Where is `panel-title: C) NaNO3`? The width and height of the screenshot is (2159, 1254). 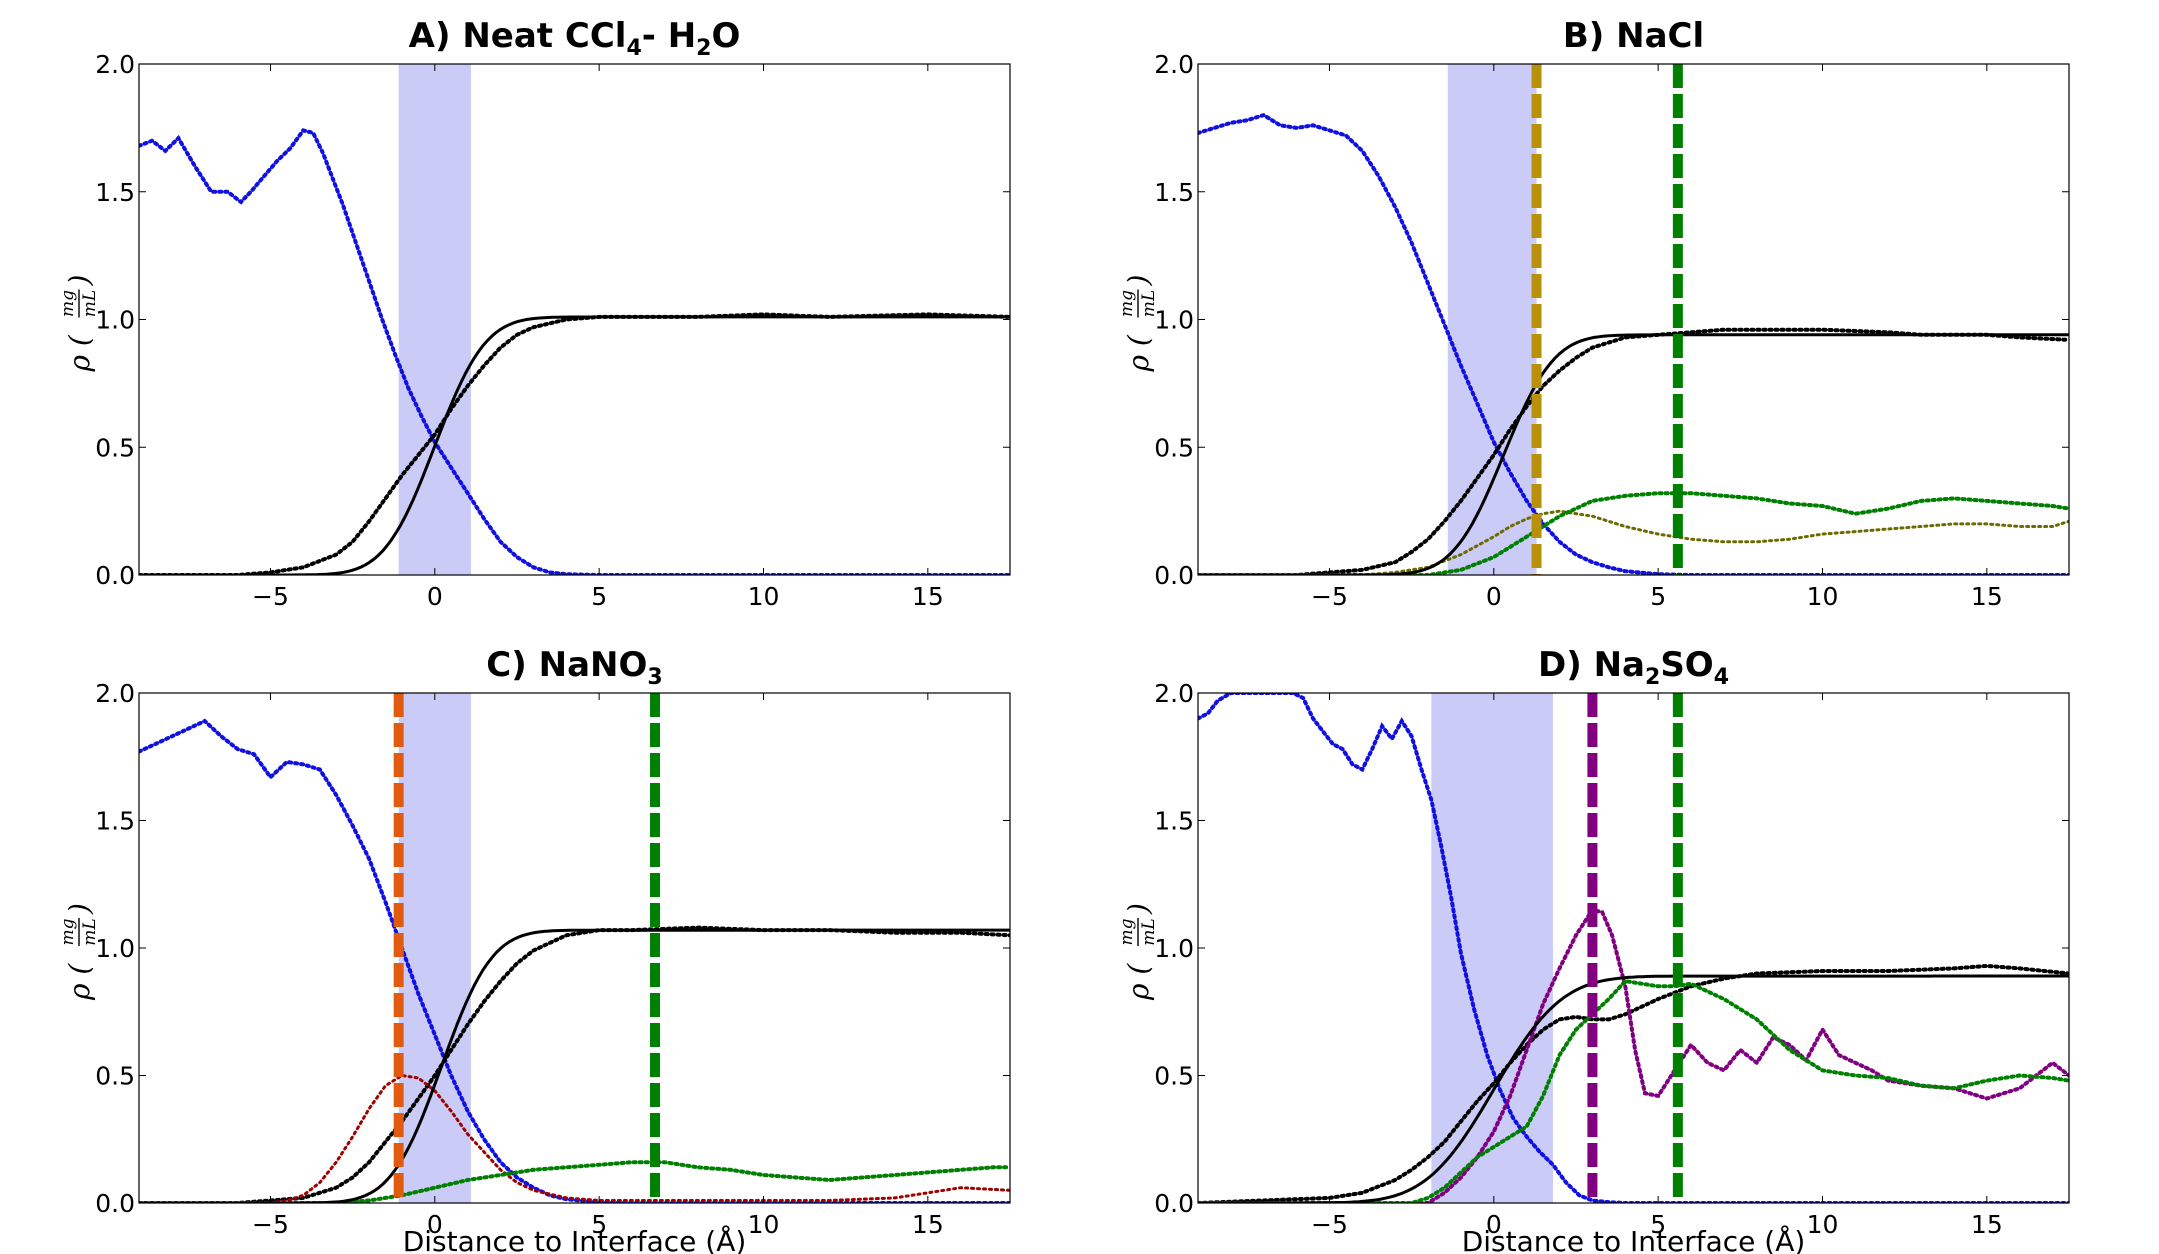 panel-title: C) NaNO3 is located at coordinates (574, 667).